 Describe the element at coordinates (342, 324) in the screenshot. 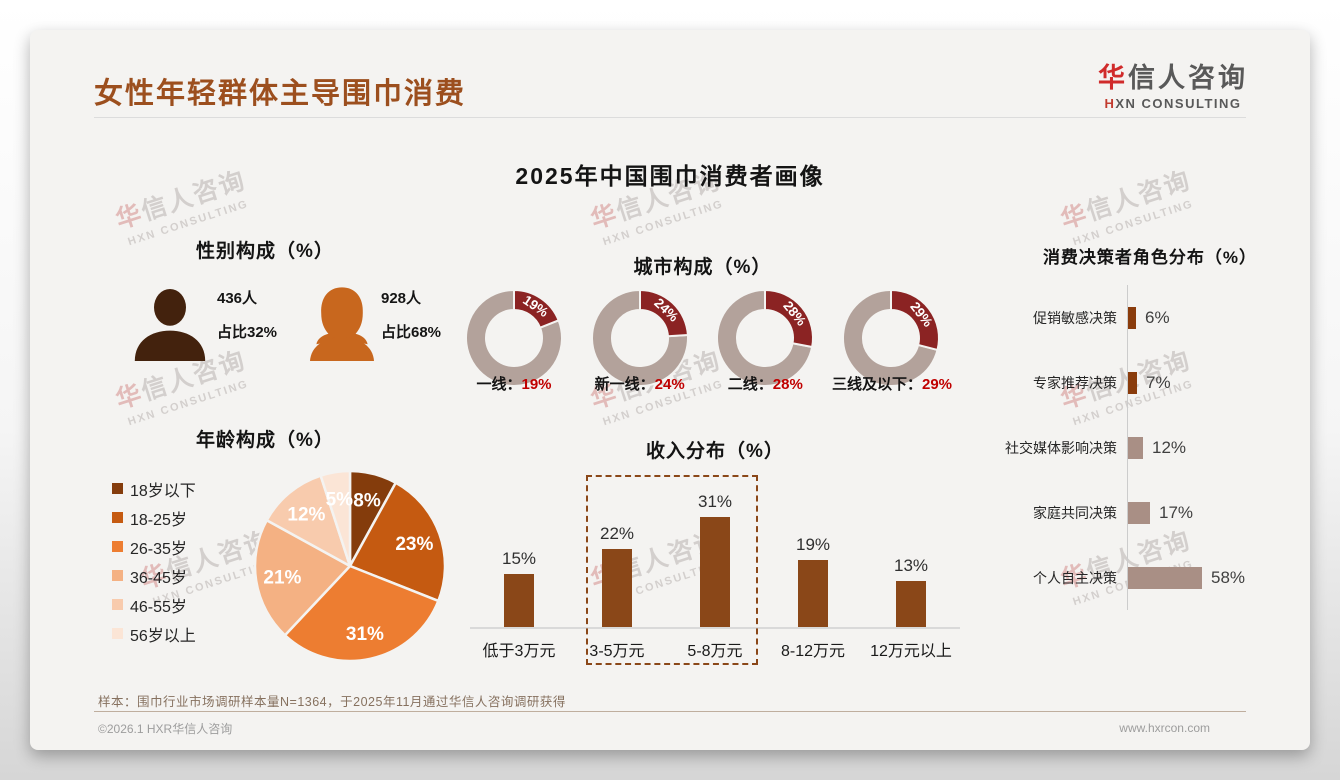

I see `female-person-icon` at that location.